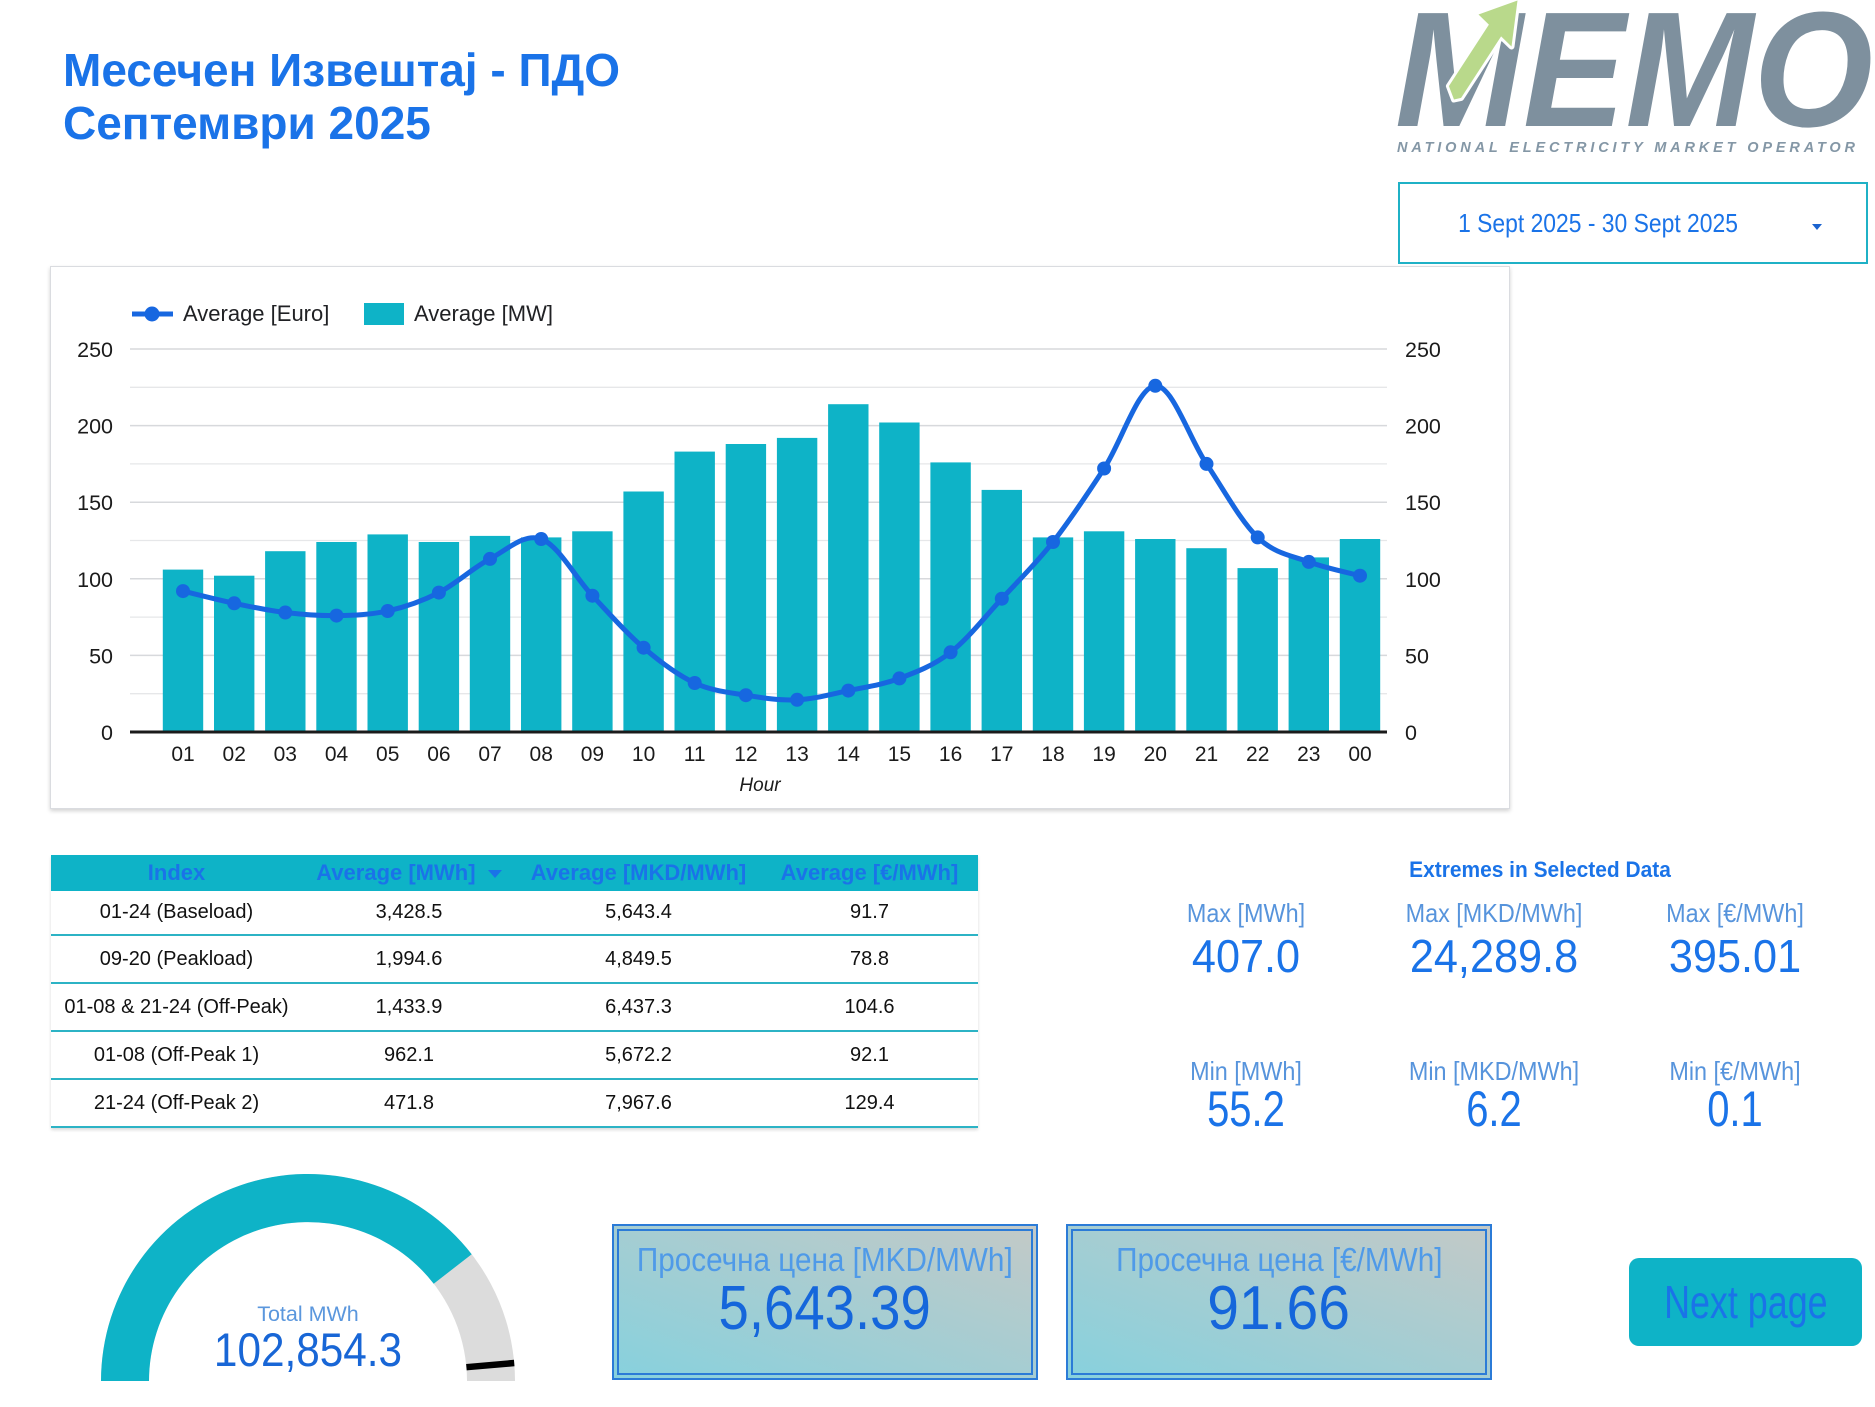 This screenshot has height=1407, width=1875. Describe the element at coordinates (489, 754) in the screenshot. I see `svg-text: 07` at that location.